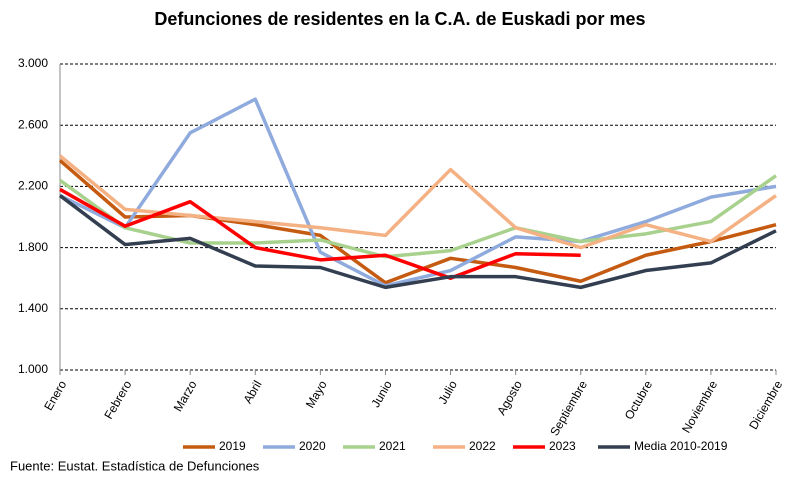 Image resolution: width=800 pixels, height=499 pixels. I want to click on y-tick-label: 2.200, so click(33, 186).